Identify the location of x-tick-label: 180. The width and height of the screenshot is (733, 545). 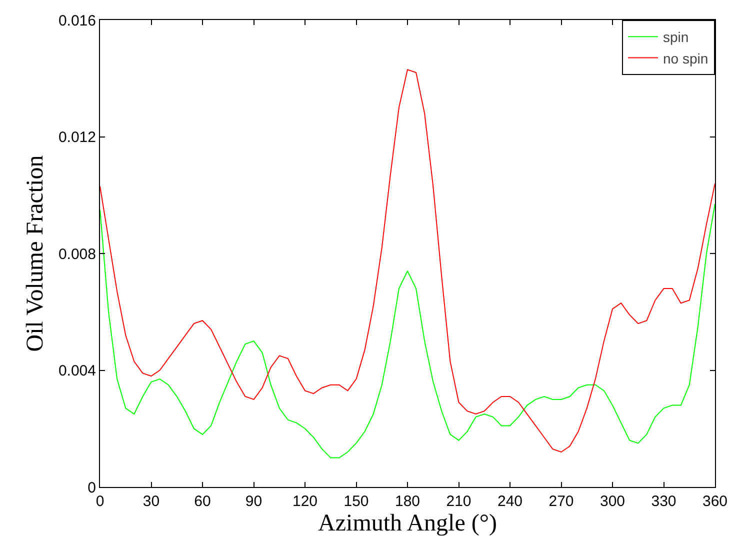
(407, 501).